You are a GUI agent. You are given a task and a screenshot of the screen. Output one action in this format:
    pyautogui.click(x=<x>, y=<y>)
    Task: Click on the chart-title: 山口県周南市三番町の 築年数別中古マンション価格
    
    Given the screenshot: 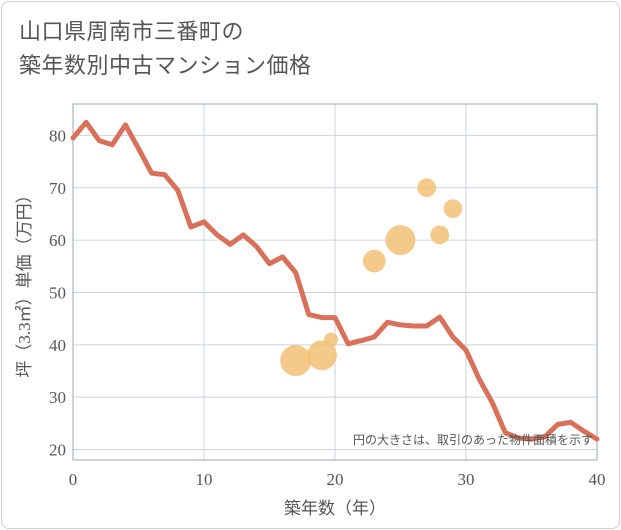 What is the action you would take?
    pyautogui.click(x=165, y=50)
    